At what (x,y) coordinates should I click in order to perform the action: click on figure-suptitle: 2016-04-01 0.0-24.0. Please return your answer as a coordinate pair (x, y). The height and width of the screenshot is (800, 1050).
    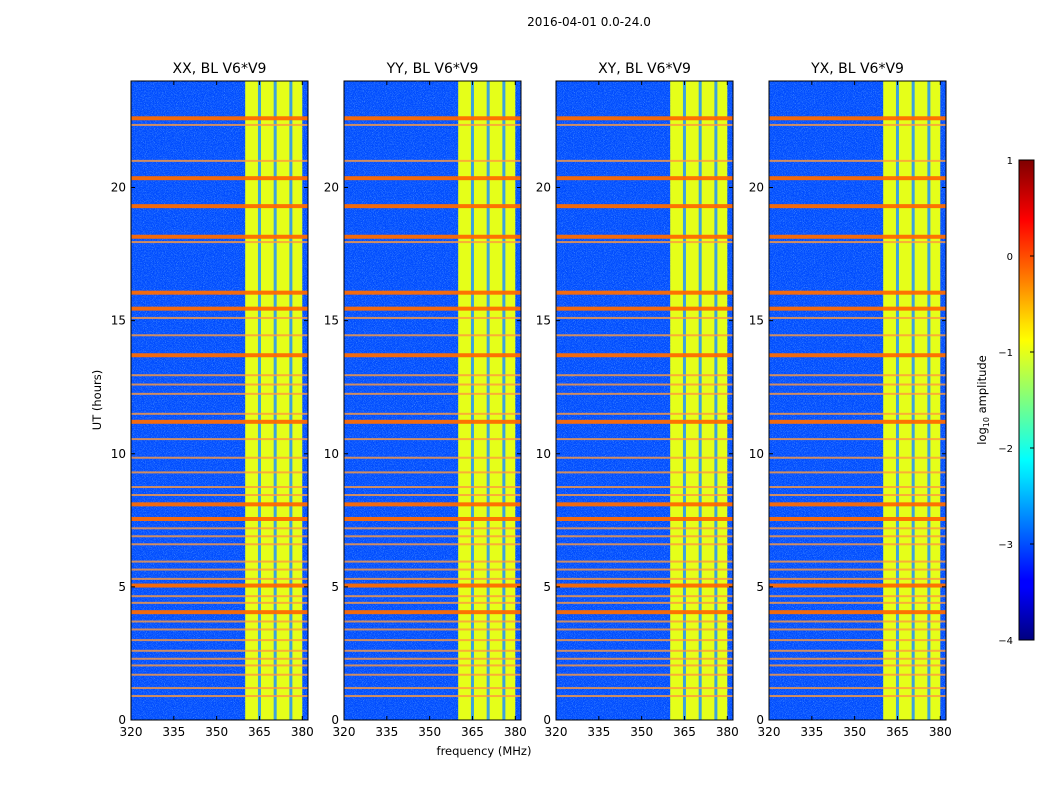
    Looking at the image, I should click on (589, 22).